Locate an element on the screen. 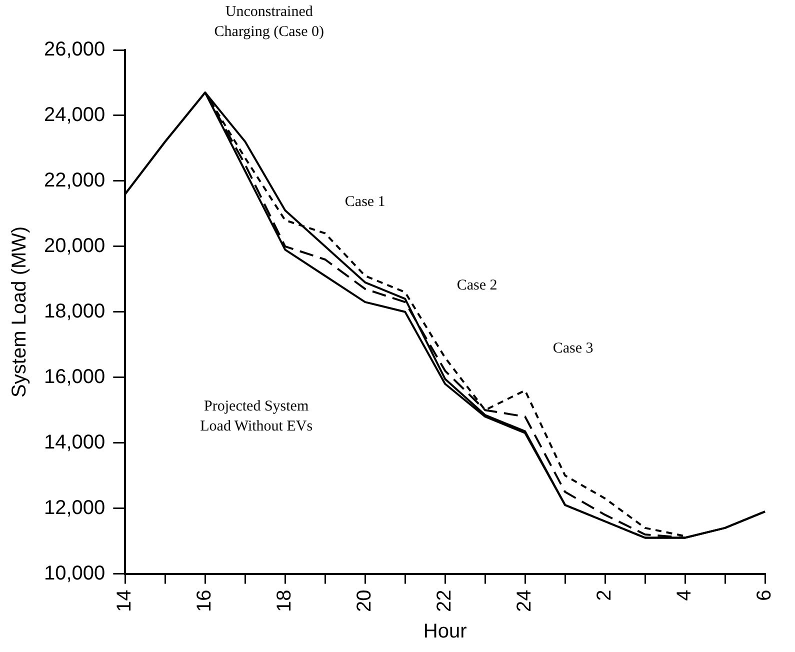 The image size is (795, 652). y-tick-label: 26,000 is located at coordinates (75, 49).